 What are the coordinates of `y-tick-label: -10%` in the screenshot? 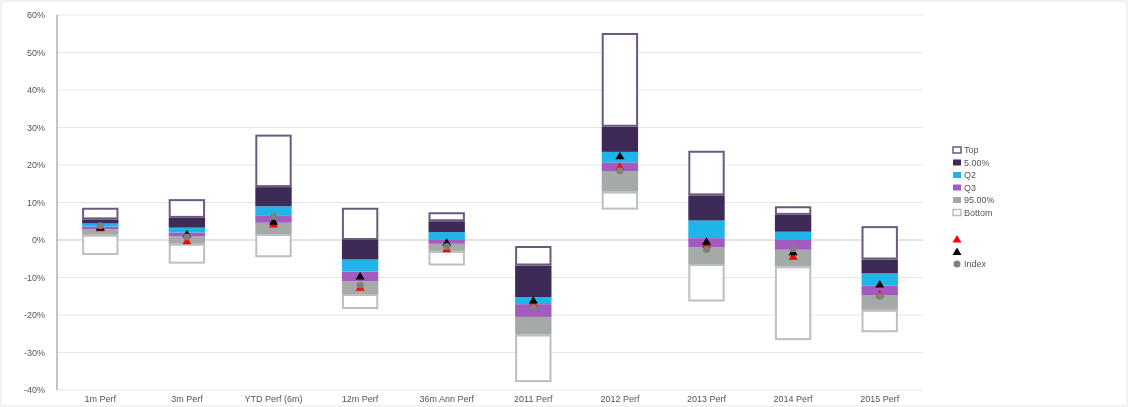 It's located at (34, 277).